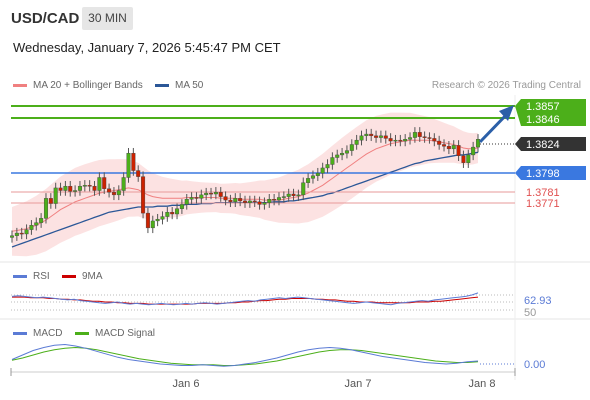 The width and height of the screenshot is (590, 400). I want to click on pivot-tag: 1.3798, so click(550, 173).